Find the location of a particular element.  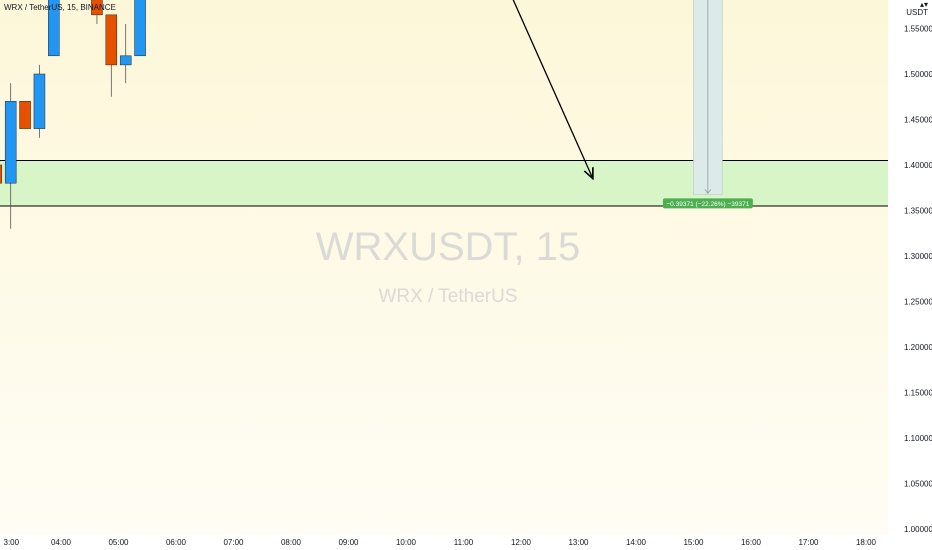

time-tick-label: 15:00 is located at coordinates (693, 542).